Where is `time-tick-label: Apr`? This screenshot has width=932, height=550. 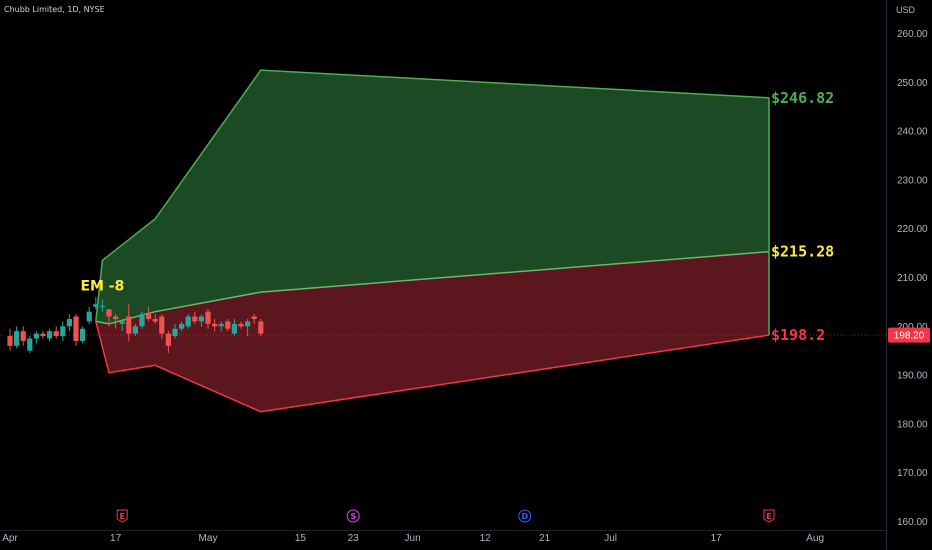 time-tick-label: Apr is located at coordinates (10, 538).